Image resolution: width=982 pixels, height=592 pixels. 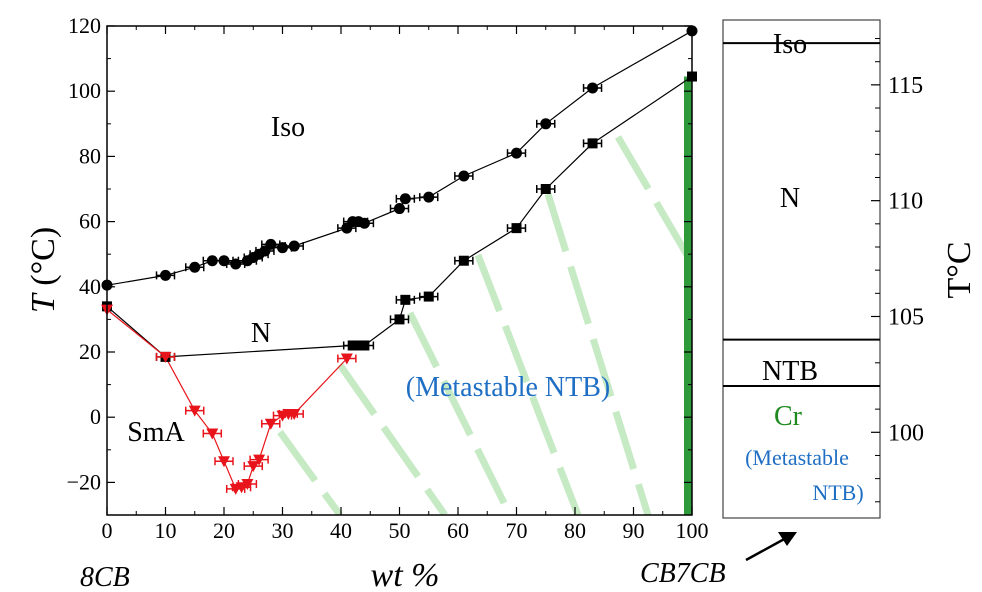 I want to click on level-label-metastable-1: (Metastable, so click(x=797, y=457).